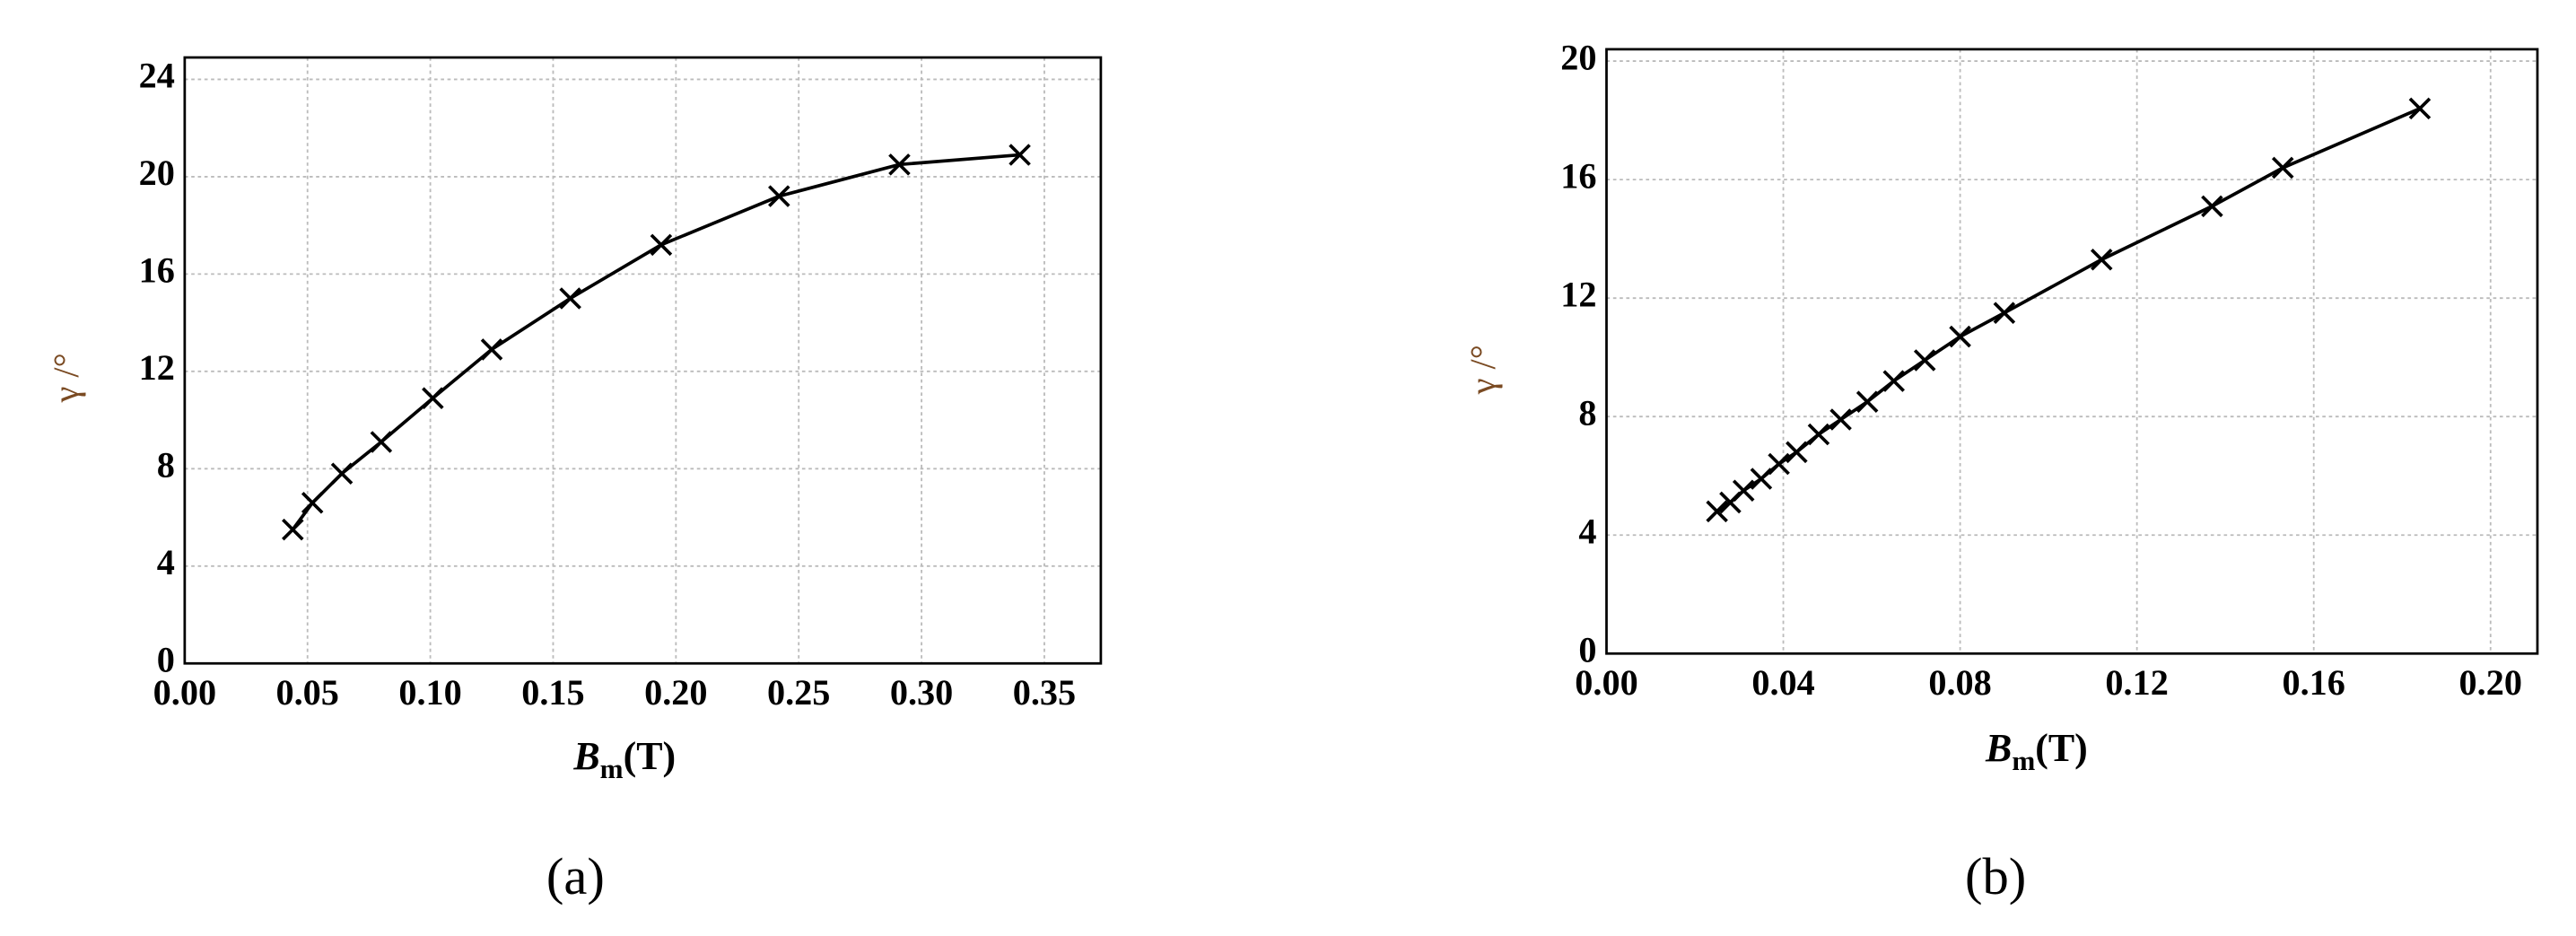  What do you see at coordinates (2137, 682) in the screenshot?
I see `x-tick-label: 0.12` at bounding box center [2137, 682].